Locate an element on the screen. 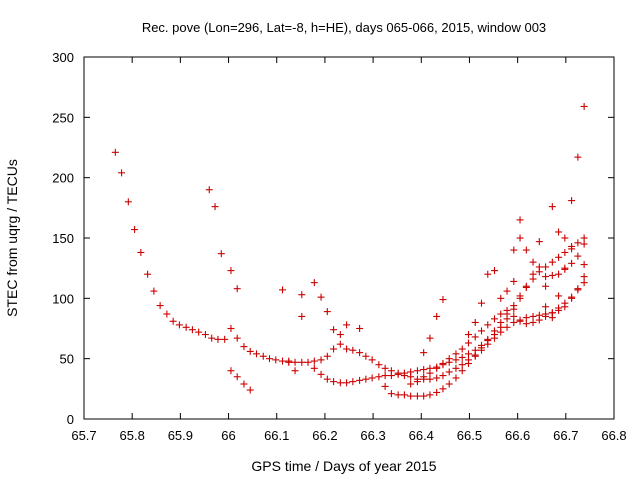  y-tick-label: 0 is located at coordinates (70, 419).